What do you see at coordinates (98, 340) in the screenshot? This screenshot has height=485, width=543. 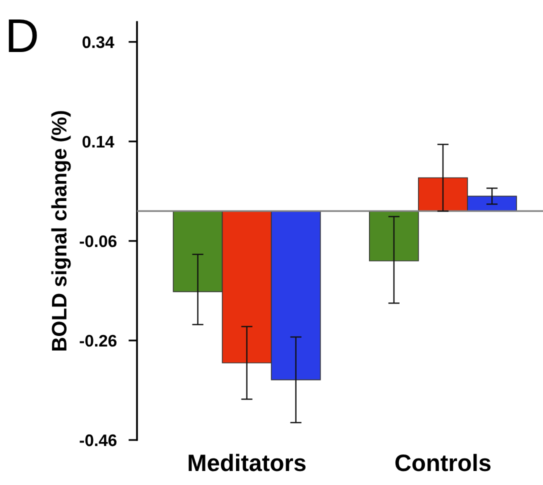 I see `y-tick-label: -0.26` at bounding box center [98, 340].